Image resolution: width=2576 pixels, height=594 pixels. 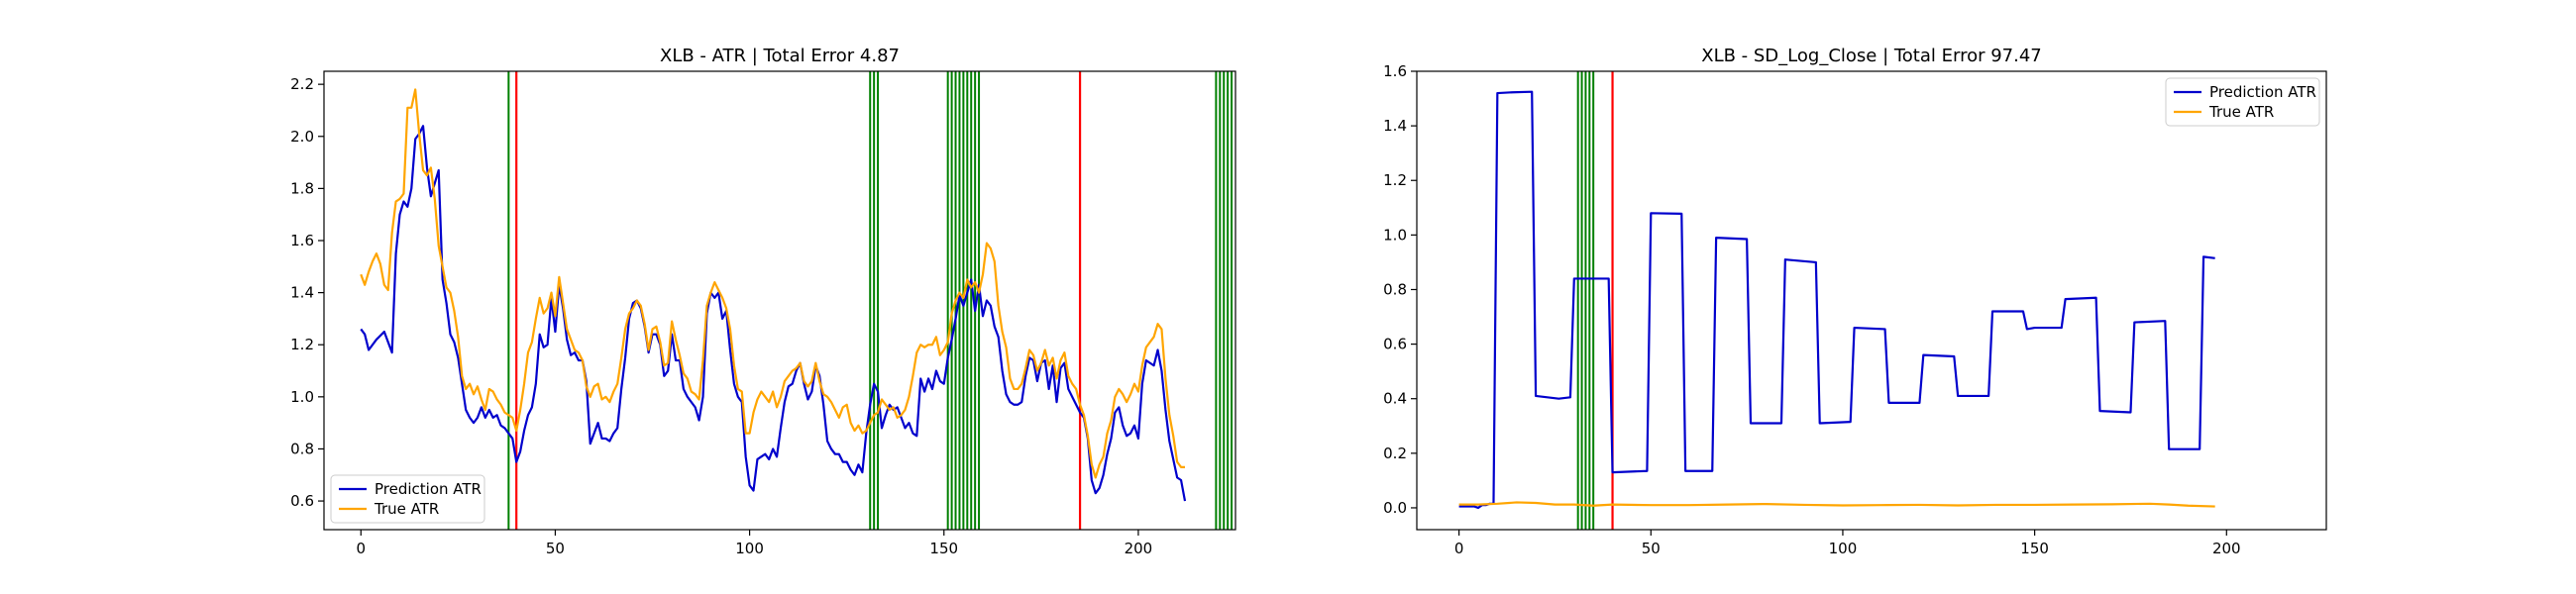 What do you see at coordinates (1871, 56) in the screenshot?
I see `chart-title: XLB - SD_Log_Close | Total Error 97.47` at bounding box center [1871, 56].